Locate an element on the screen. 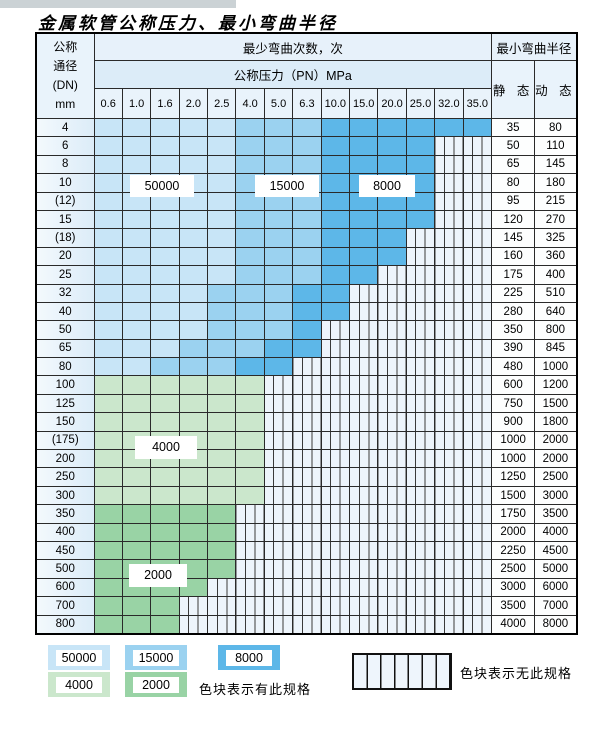  static-radius-cell: 95 is located at coordinates (513, 201).